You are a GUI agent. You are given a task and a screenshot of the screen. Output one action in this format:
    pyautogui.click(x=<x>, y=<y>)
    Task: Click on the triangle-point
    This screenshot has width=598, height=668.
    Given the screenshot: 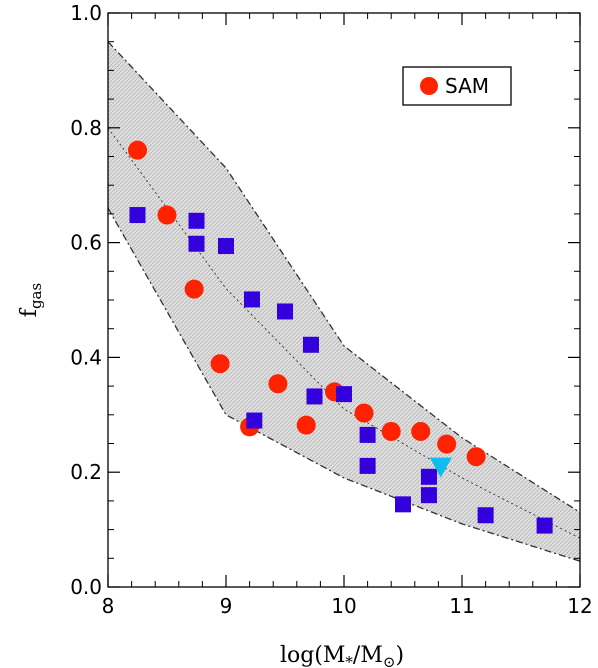 What is the action you would take?
    pyautogui.click(x=440, y=467)
    